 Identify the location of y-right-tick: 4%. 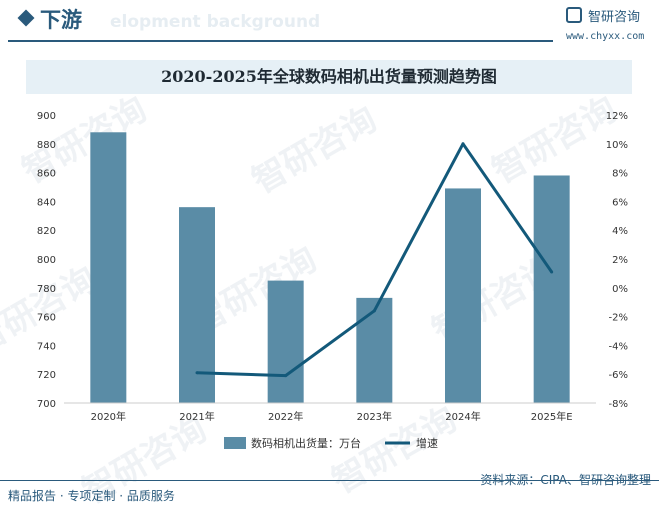
(620, 231).